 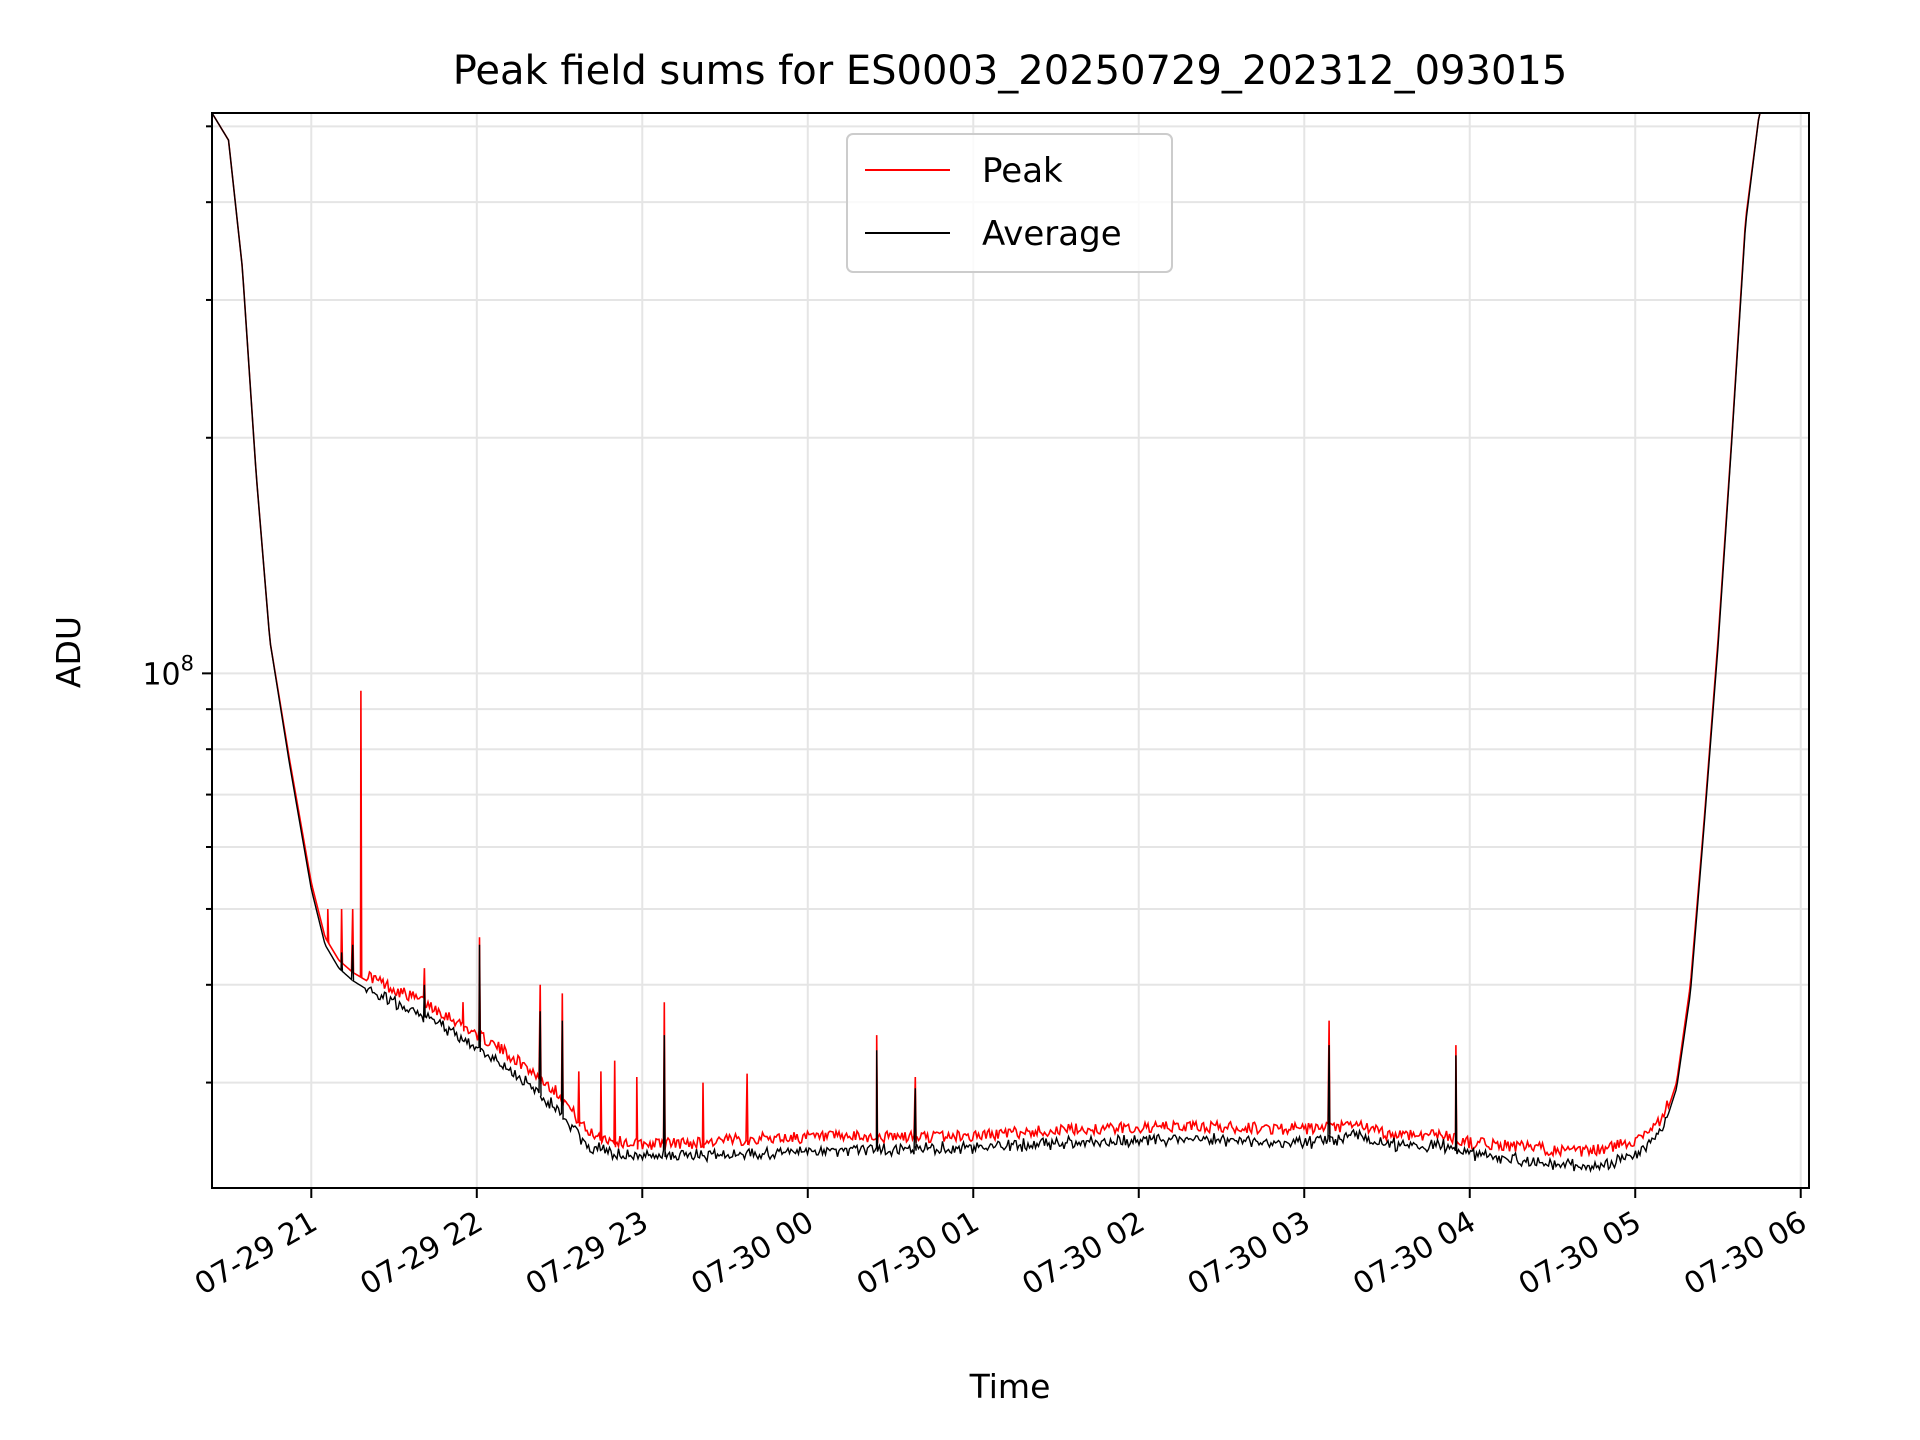 I want to click on legend-box, so click(x=1009, y=203).